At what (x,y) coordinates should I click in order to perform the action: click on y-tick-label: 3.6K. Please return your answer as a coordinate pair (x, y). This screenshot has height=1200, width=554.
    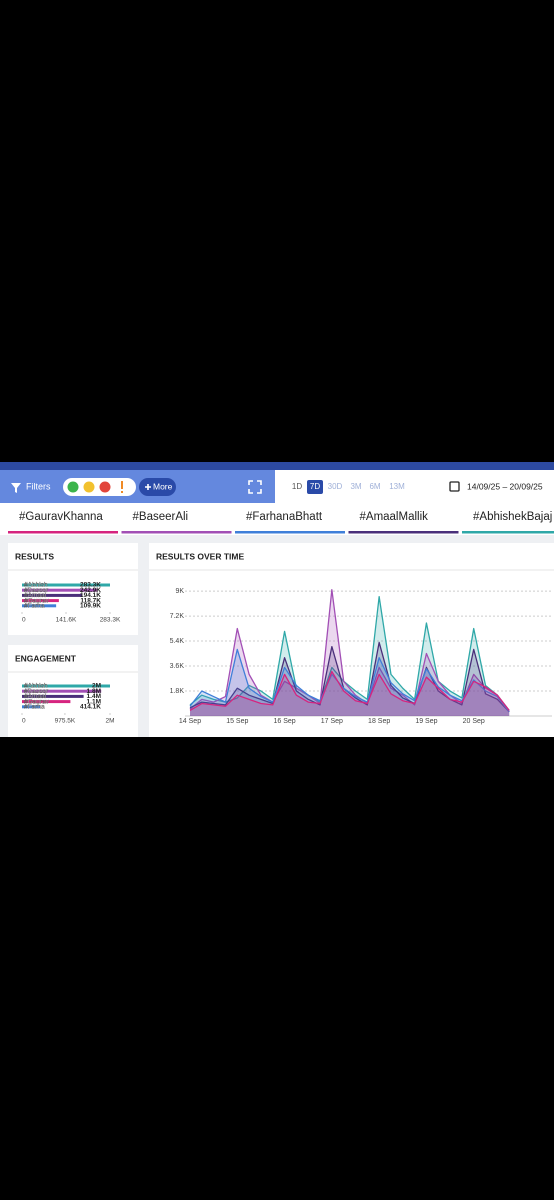
    Looking at the image, I should click on (177, 666).